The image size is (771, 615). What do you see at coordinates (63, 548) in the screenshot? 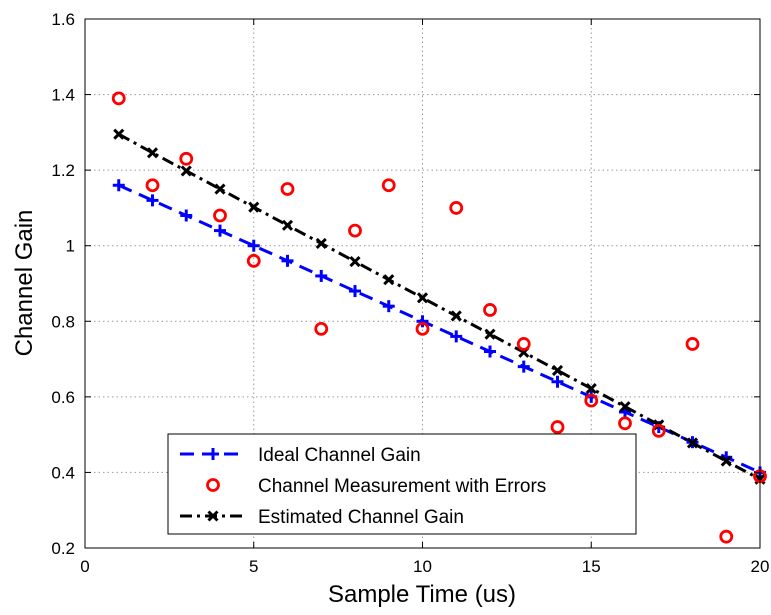
I see `y-tick-label: 0.2` at bounding box center [63, 548].